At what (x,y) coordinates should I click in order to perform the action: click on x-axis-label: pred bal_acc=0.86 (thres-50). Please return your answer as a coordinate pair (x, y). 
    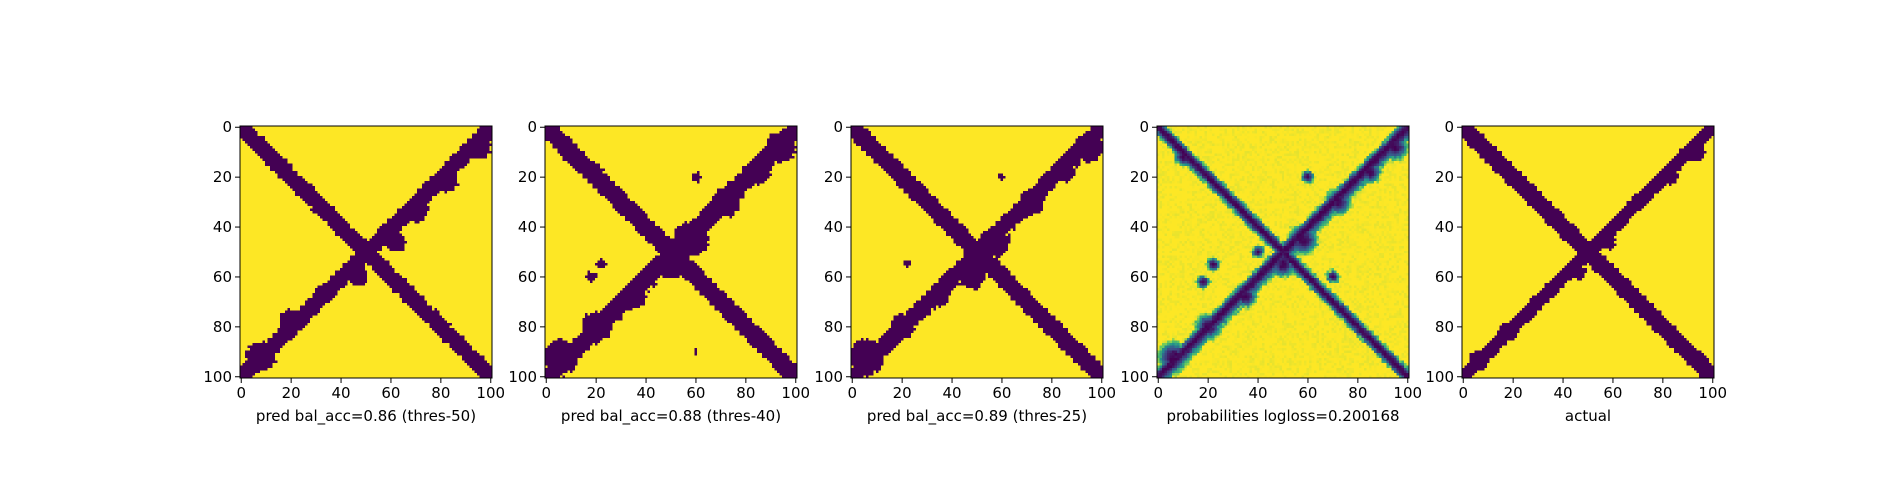
    Looking at the image, I should click on (366, 416).